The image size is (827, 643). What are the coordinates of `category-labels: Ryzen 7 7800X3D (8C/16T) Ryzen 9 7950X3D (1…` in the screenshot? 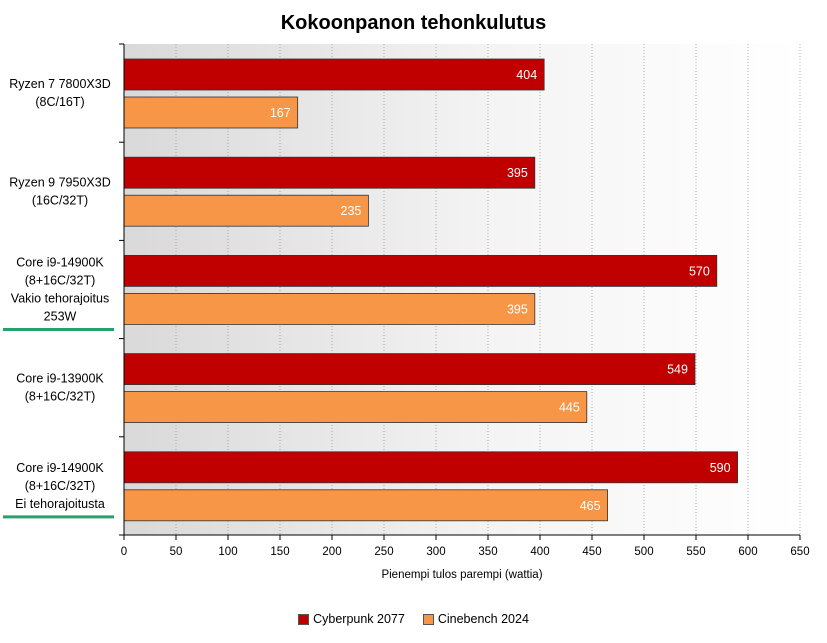 It's located at (58, 298).